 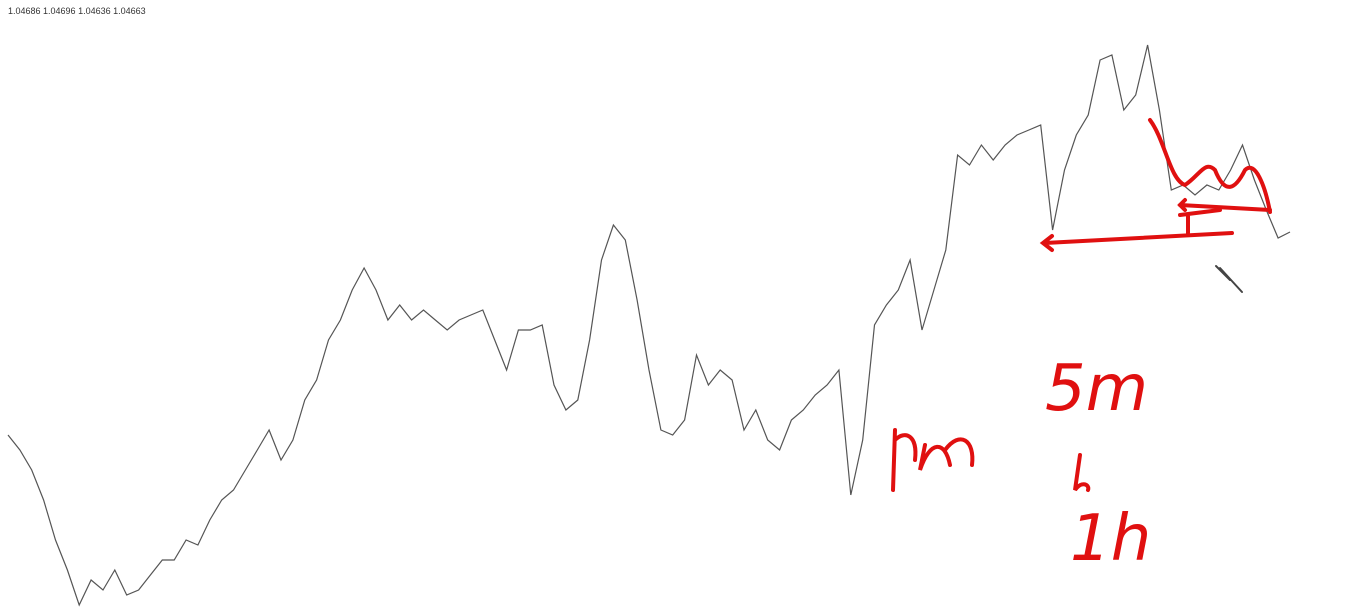 I want to click on ohlc-label: 1.04686 1.04696 1.04636 1.04663, so click(x=77, y=11).